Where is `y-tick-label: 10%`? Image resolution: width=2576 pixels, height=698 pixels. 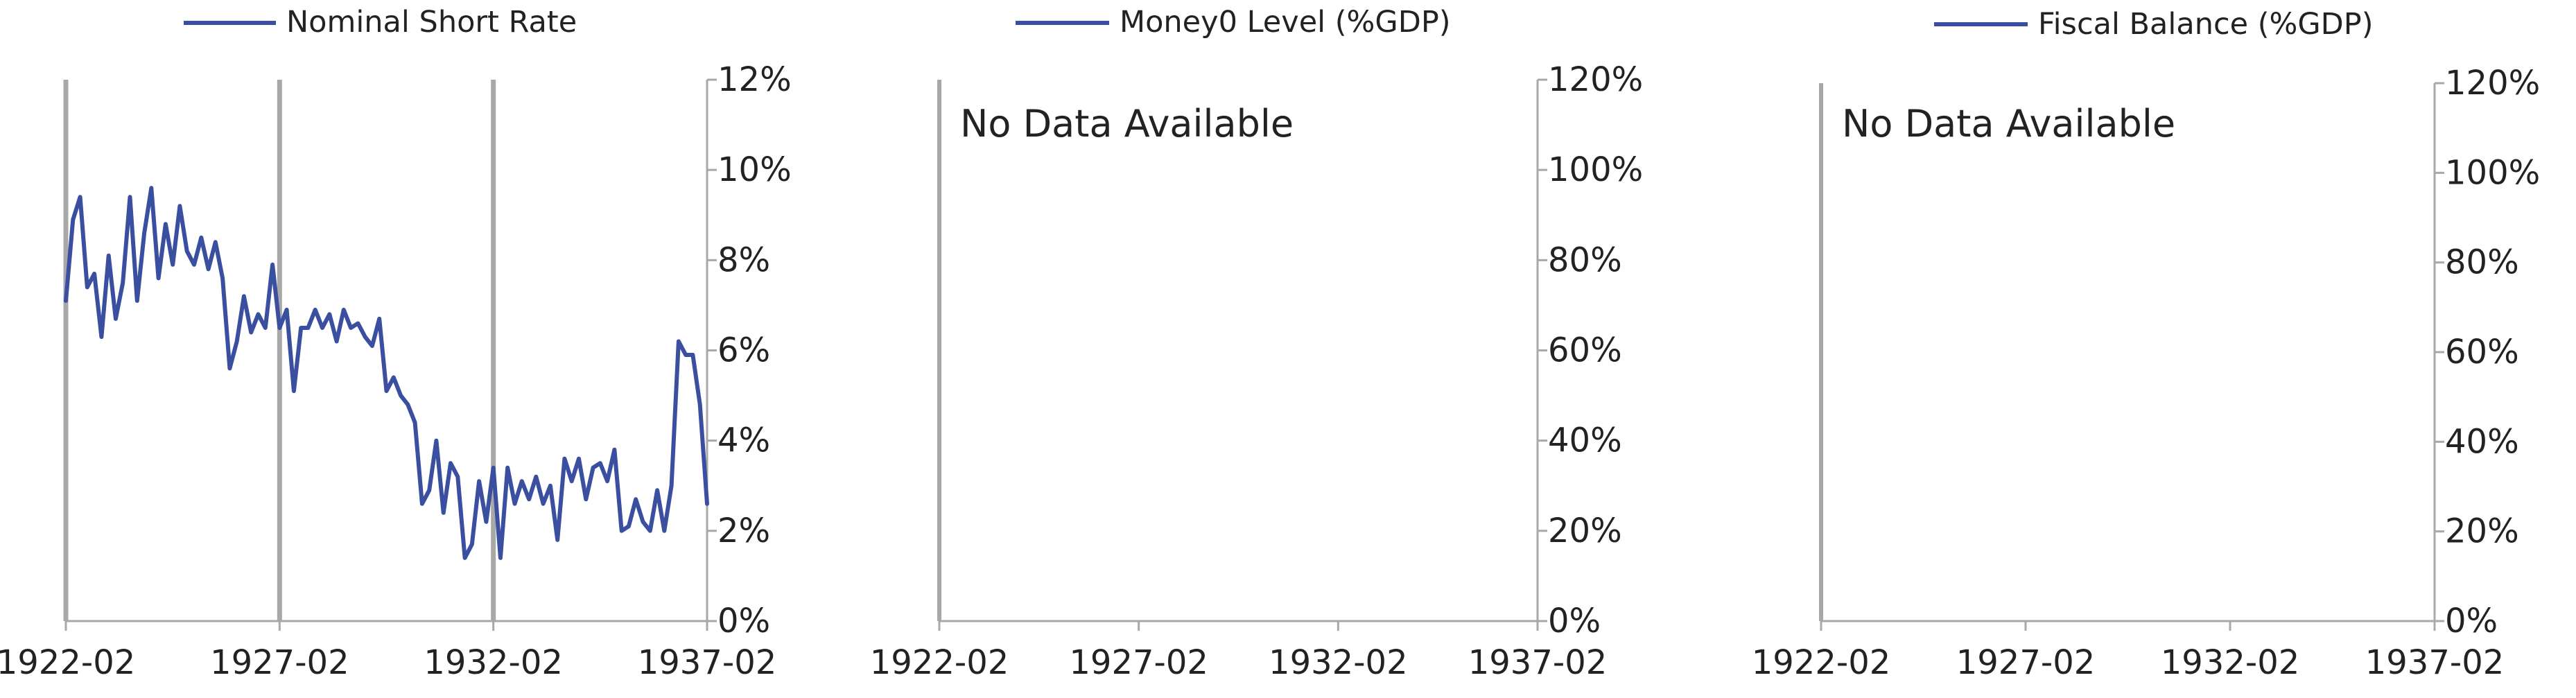
y-tick-label: 10% is located at coordinates (754, 169).